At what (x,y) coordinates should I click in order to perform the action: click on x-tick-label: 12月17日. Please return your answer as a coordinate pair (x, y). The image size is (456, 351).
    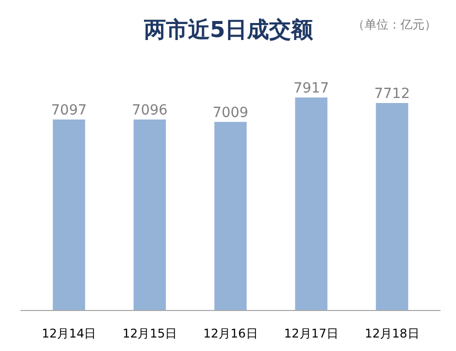
    Looking at the image, I should click on (311, 333).